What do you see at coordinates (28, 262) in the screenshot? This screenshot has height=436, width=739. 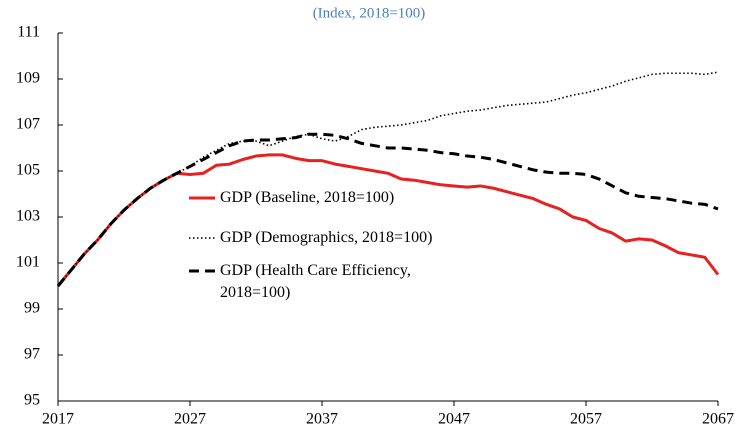 I see `y-tick-label: 101` at bounding box center [28, 262].